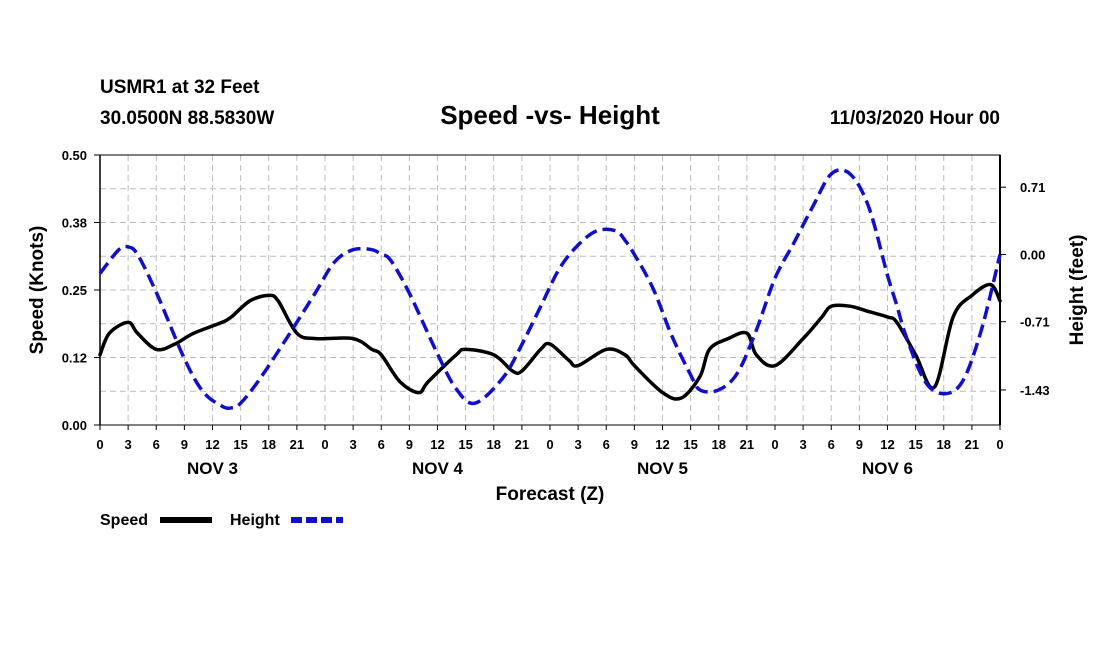 The height and width of the screenshot is (650, 1100). I want to click on right-tick-label: -0.71, so click(1035, 322).